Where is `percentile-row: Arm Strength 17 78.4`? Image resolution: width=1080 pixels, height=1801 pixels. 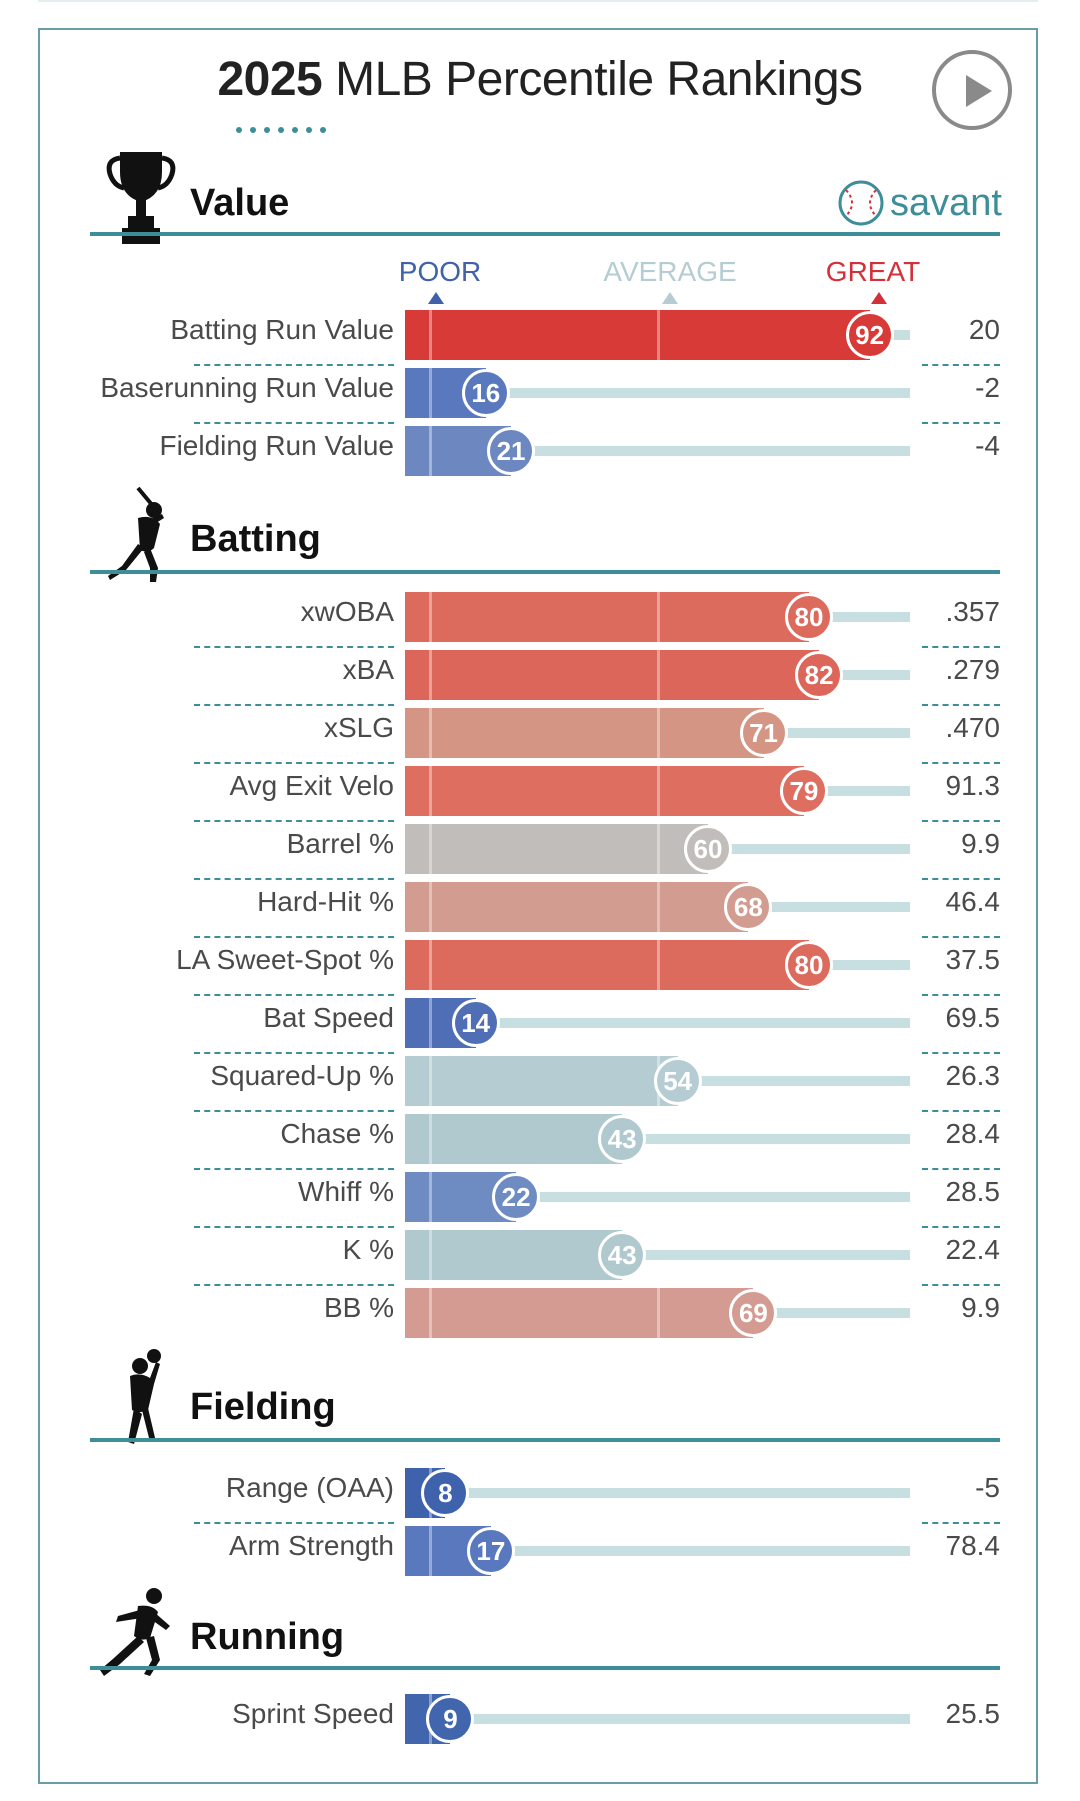
percentile-row: Arm Strength 17 78.4 is located at coordinates (540, 1549).